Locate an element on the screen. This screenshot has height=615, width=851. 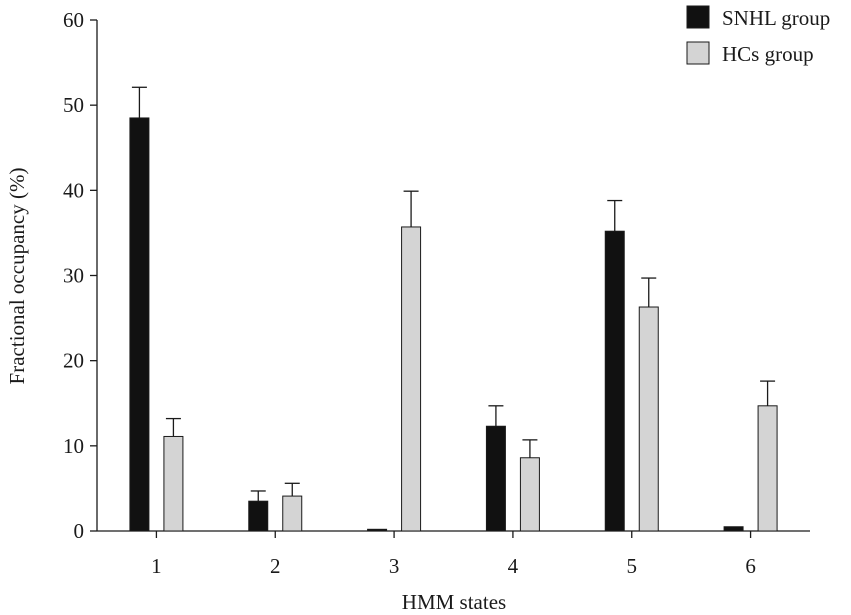
x-tick-label: 4 is located at coordinates (513, 566).